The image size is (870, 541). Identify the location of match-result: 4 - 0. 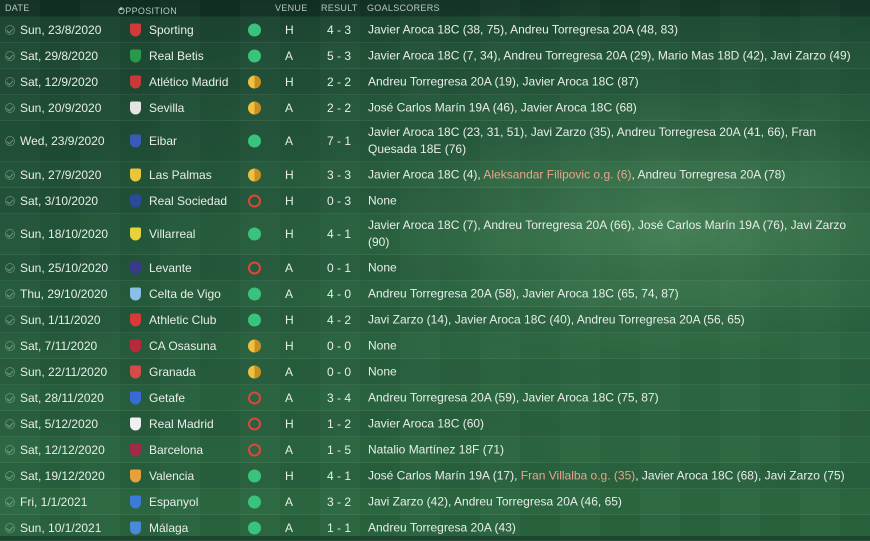
(339, 293).